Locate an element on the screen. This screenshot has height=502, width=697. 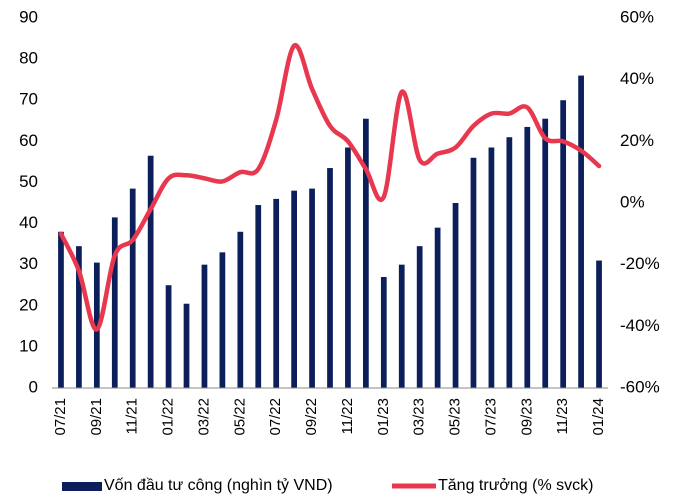
y2-tick-label: -40% is located at coordinates (640, 325).